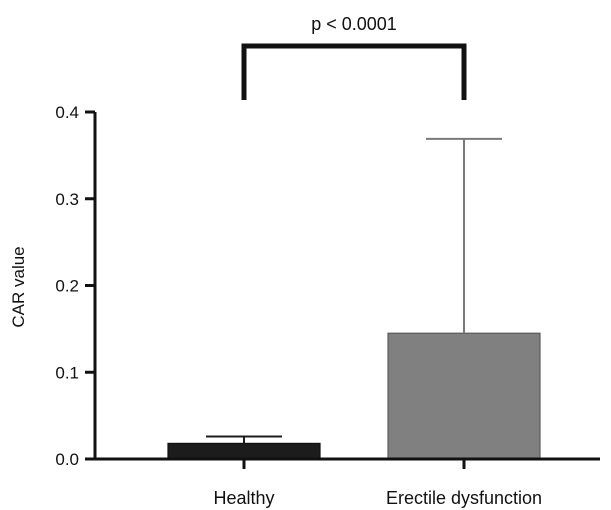 The width and height of the screenshot is (611, 510). Describe the element at coordinates (244, 451) in the screenshot. I see `bar-healthy` at that location.